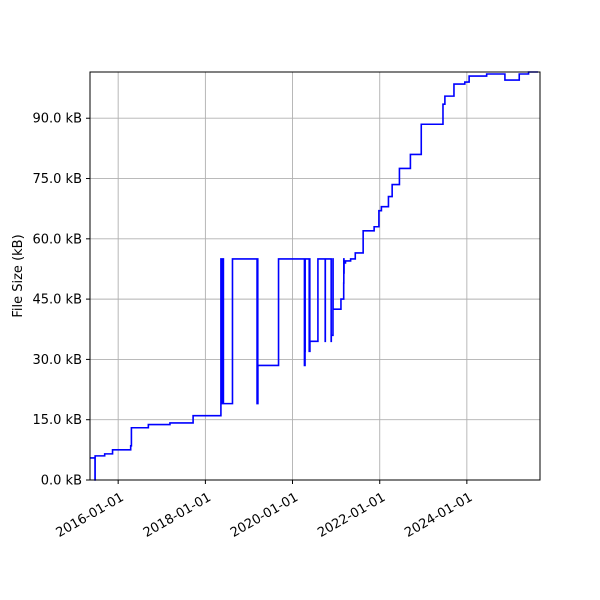 This screenshot has width=600, height=600. I want to click on y-tick-label-3: 45.0 kB, so click(57, 300).